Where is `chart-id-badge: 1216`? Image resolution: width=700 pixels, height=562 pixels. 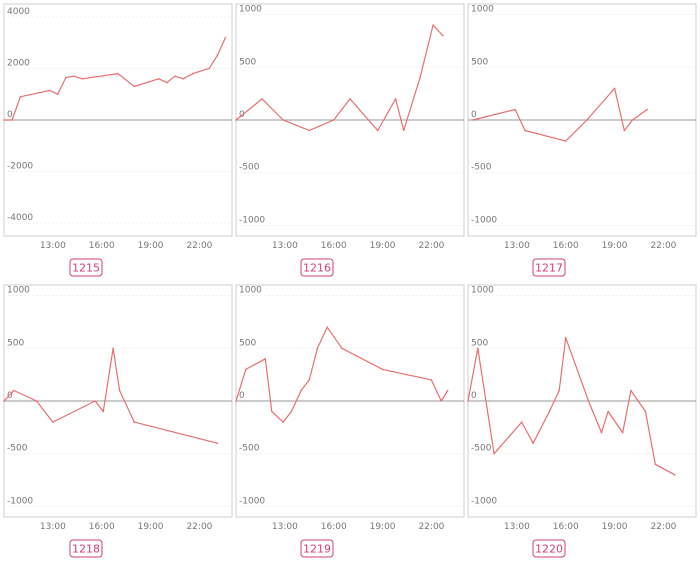
chart-id-badge: 1216 is located at coordinates (317, 267).